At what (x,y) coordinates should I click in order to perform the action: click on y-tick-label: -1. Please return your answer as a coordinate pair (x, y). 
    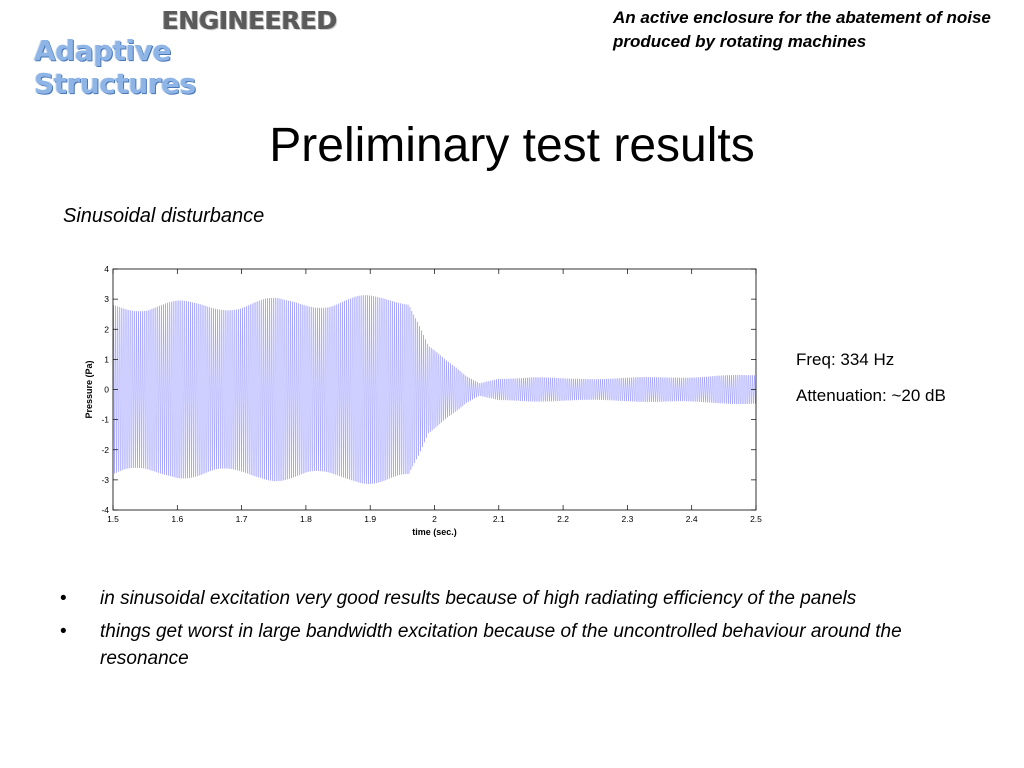
    Looking at the image, I should click on (105, 420).